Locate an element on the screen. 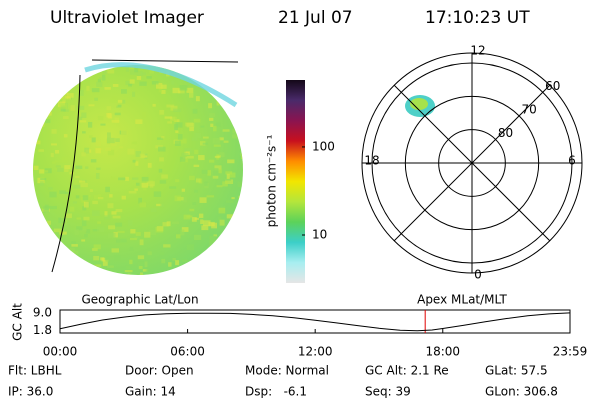  lat-label: 70 is located at coordinates (528, 109).